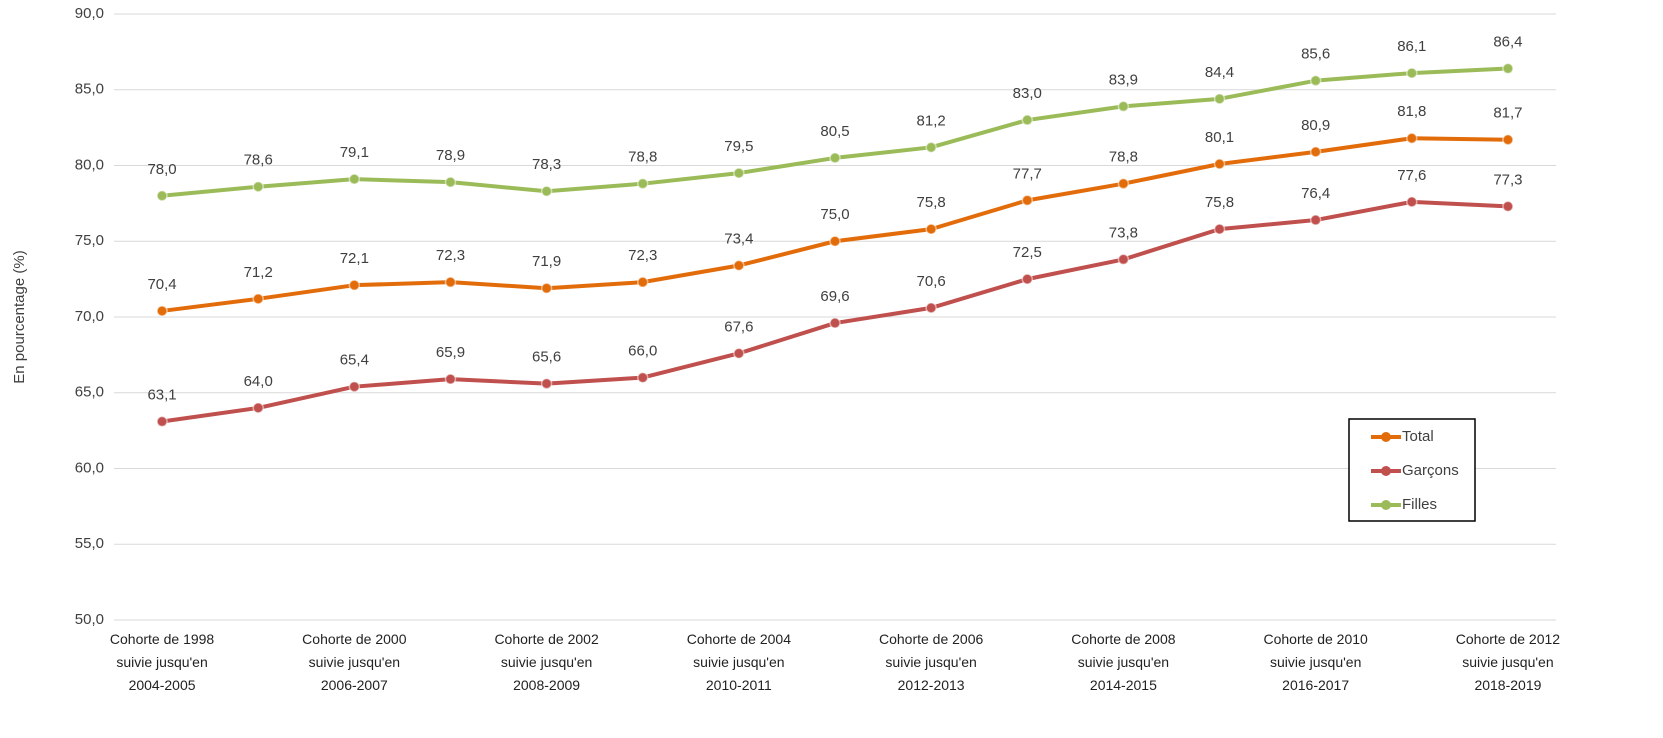 This screenshot has height=738, width=1663. What do you see at coordinates (161, 169) in the screenshot?
I see `data-label: 78,0` at bounding box center [161, 169].